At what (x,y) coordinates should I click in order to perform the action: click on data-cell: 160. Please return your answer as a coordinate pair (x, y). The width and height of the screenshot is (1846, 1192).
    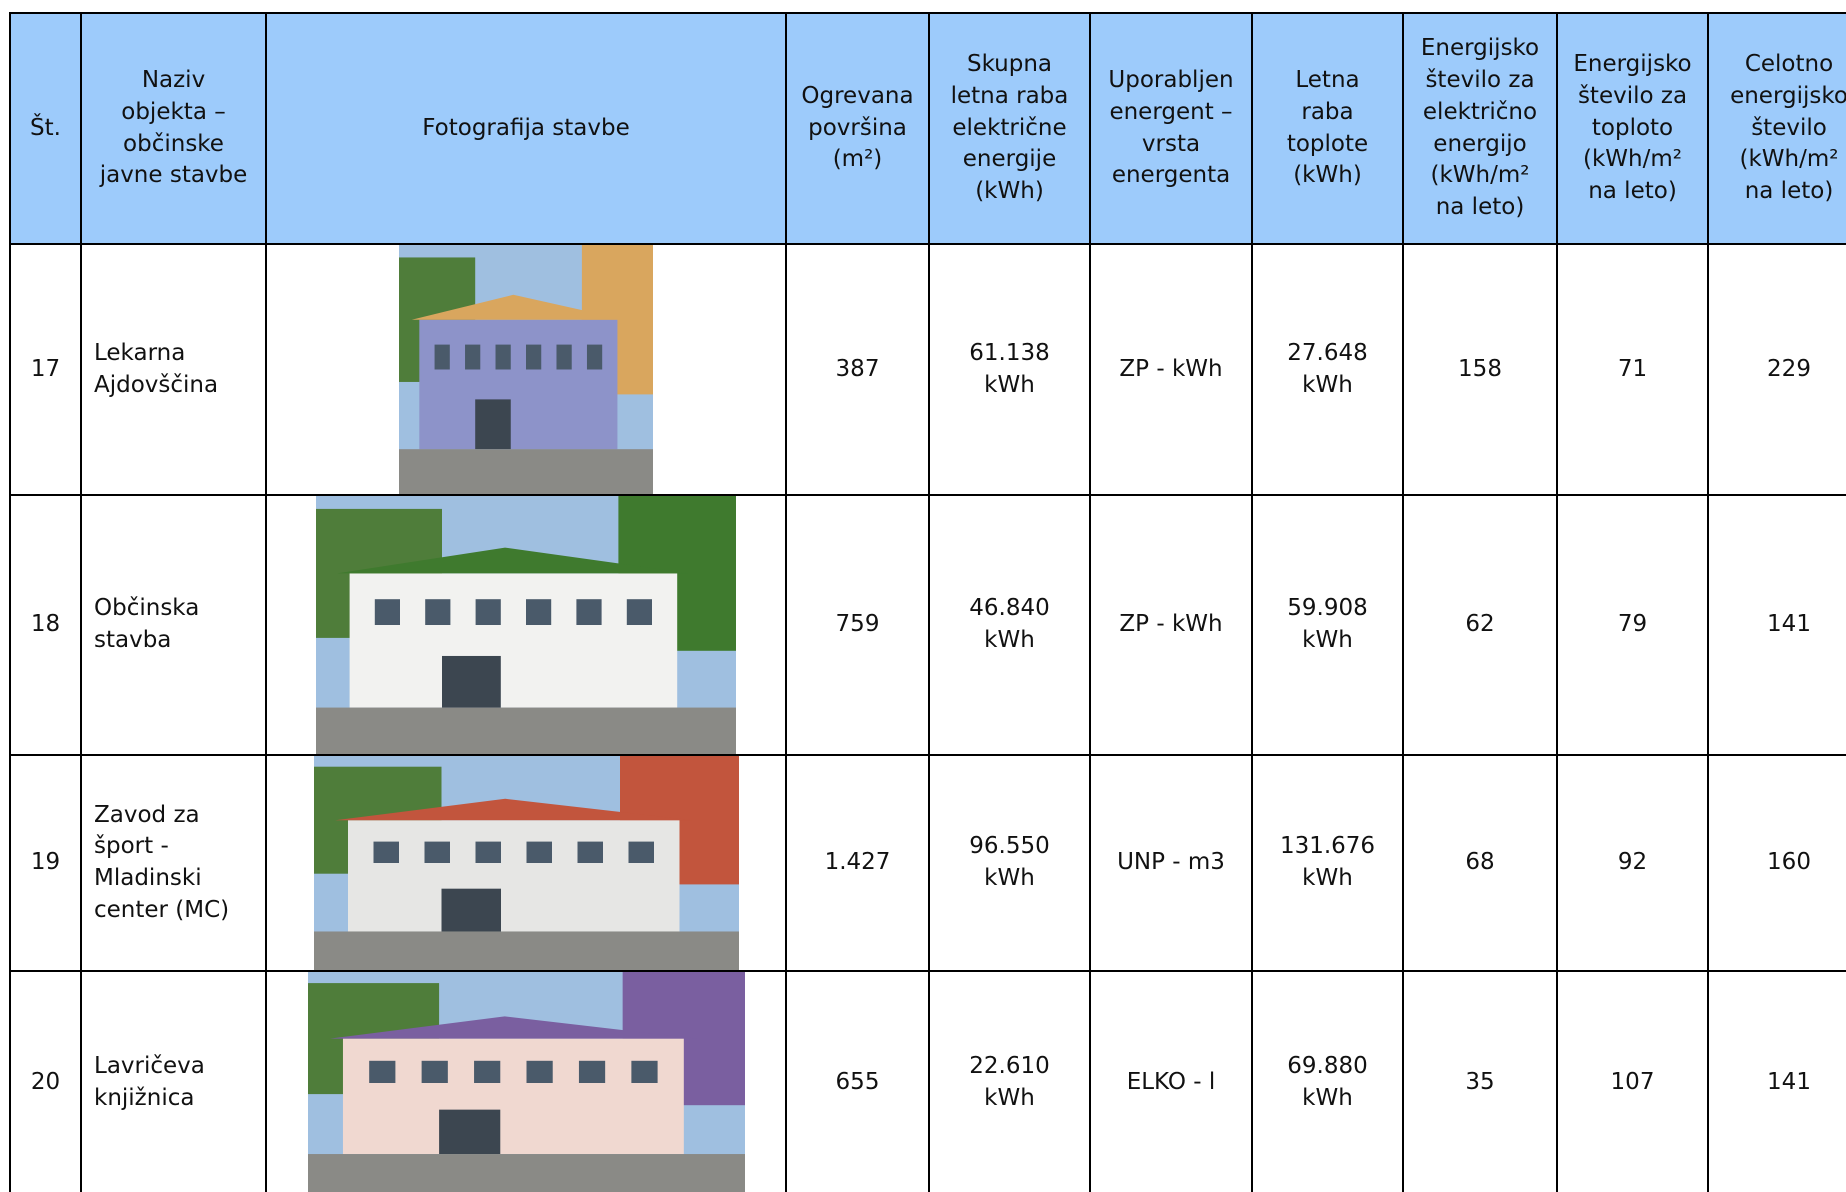
    Looking at the image, I should click on (1776, 863).